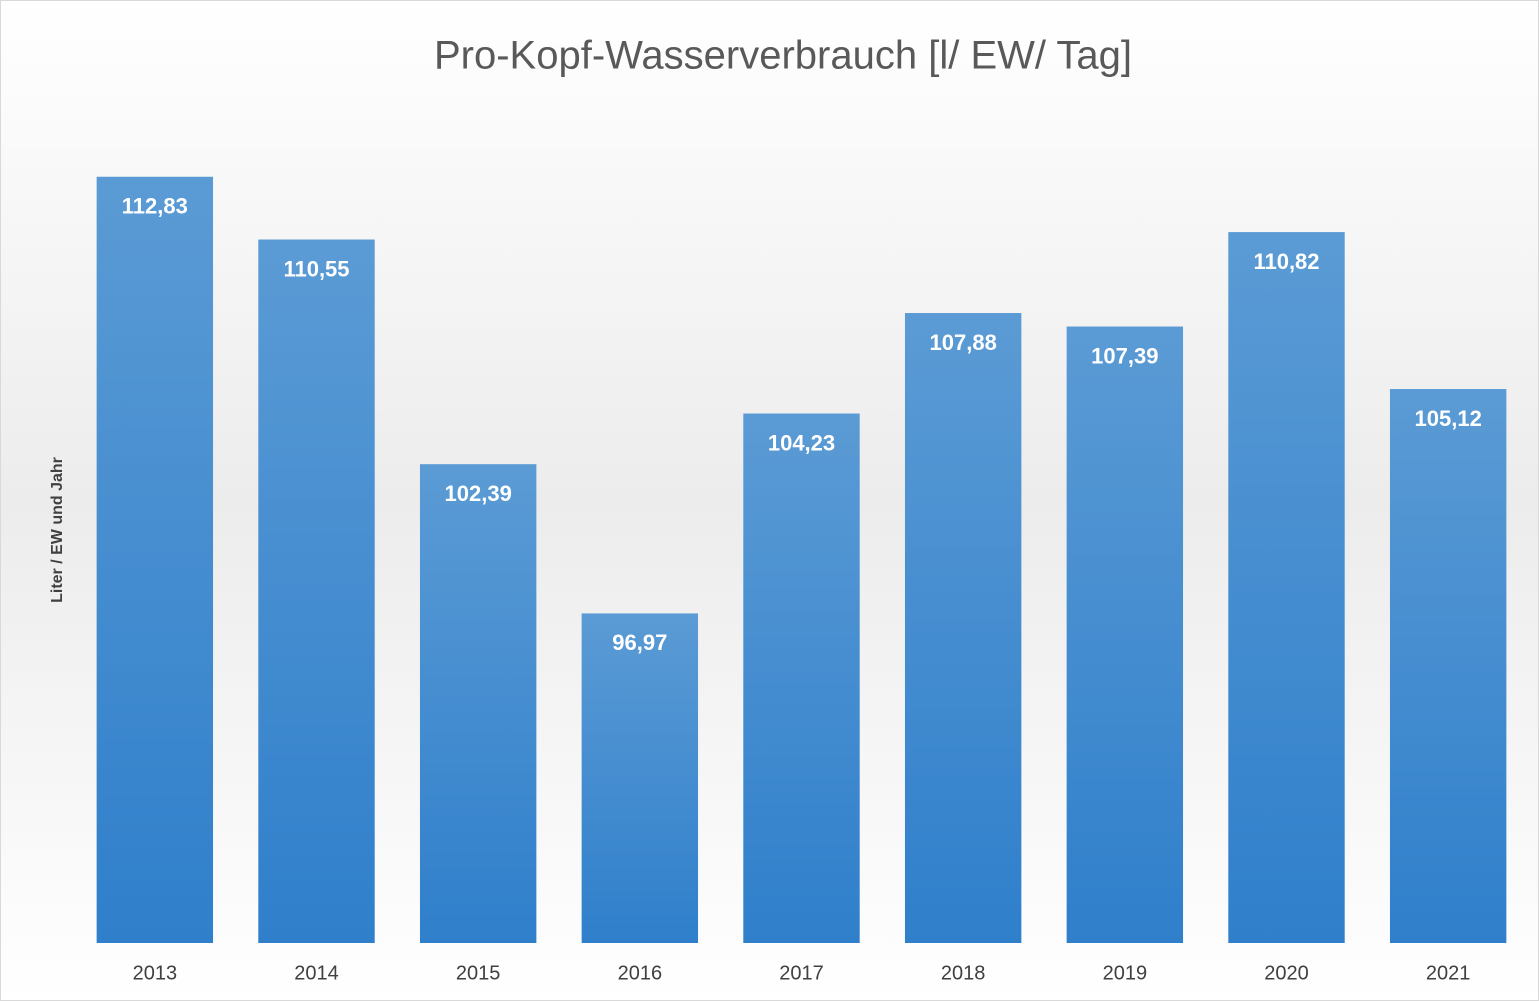 The image size is (1539, 1001). What do you see at coordinates (1286, 261) in the screenshot?
I see `data-label: 110,82` at bounding box center [1286, 261].